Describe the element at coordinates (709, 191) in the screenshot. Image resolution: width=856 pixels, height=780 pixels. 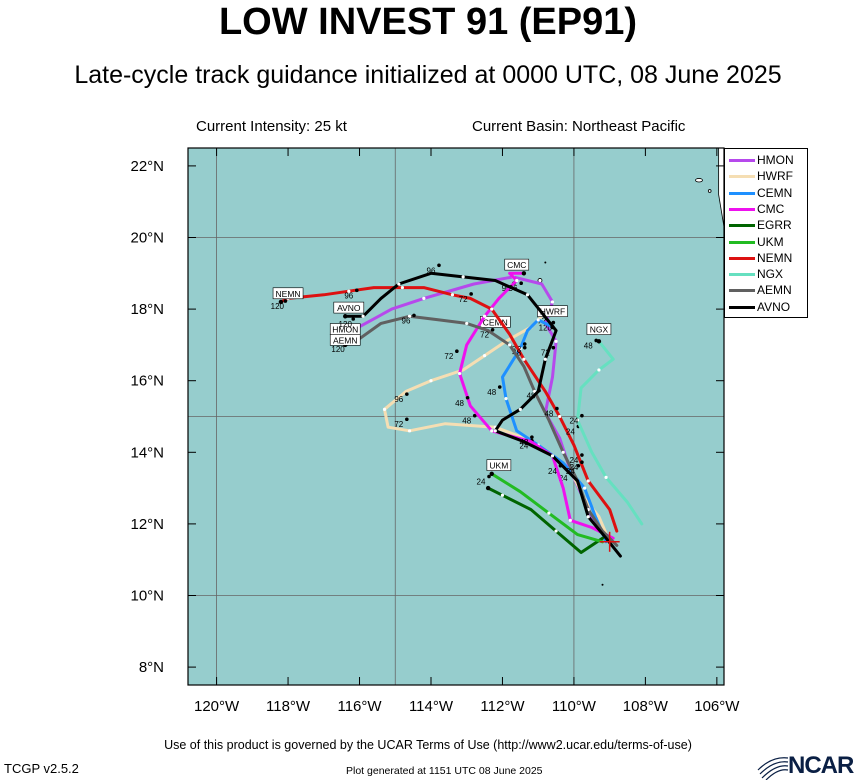
I see `island-small` at that location.